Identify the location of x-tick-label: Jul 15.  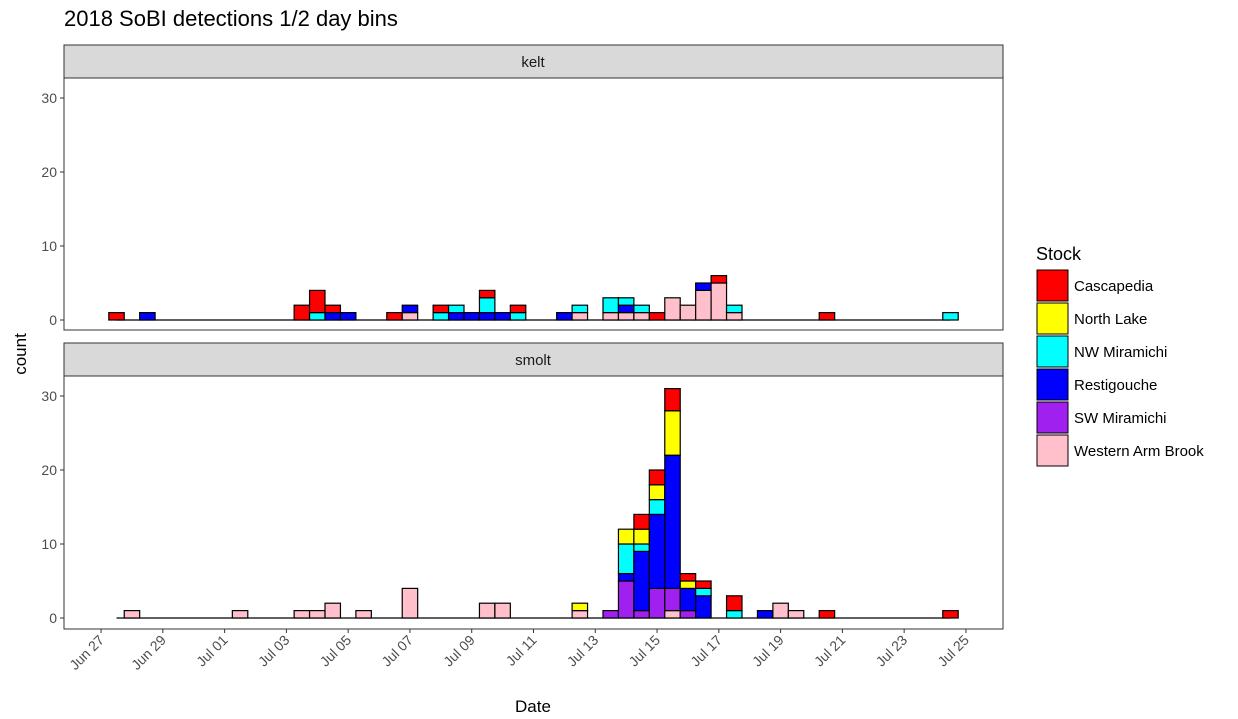
(644, 651).